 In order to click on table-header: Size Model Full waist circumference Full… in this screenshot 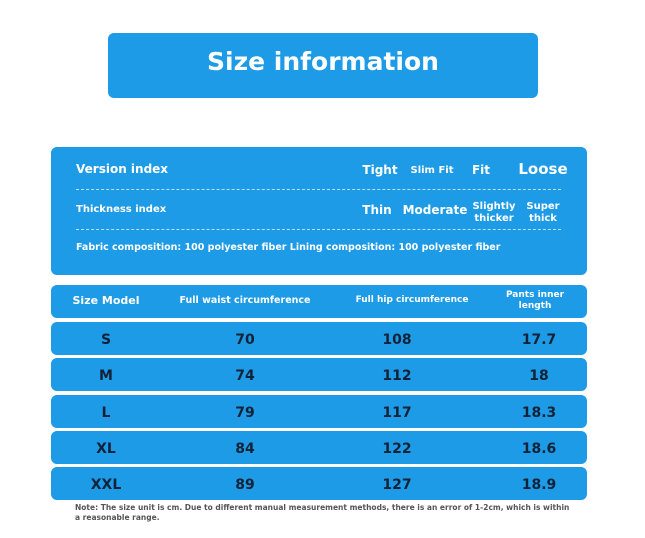, I will do `click(319, 301)`.